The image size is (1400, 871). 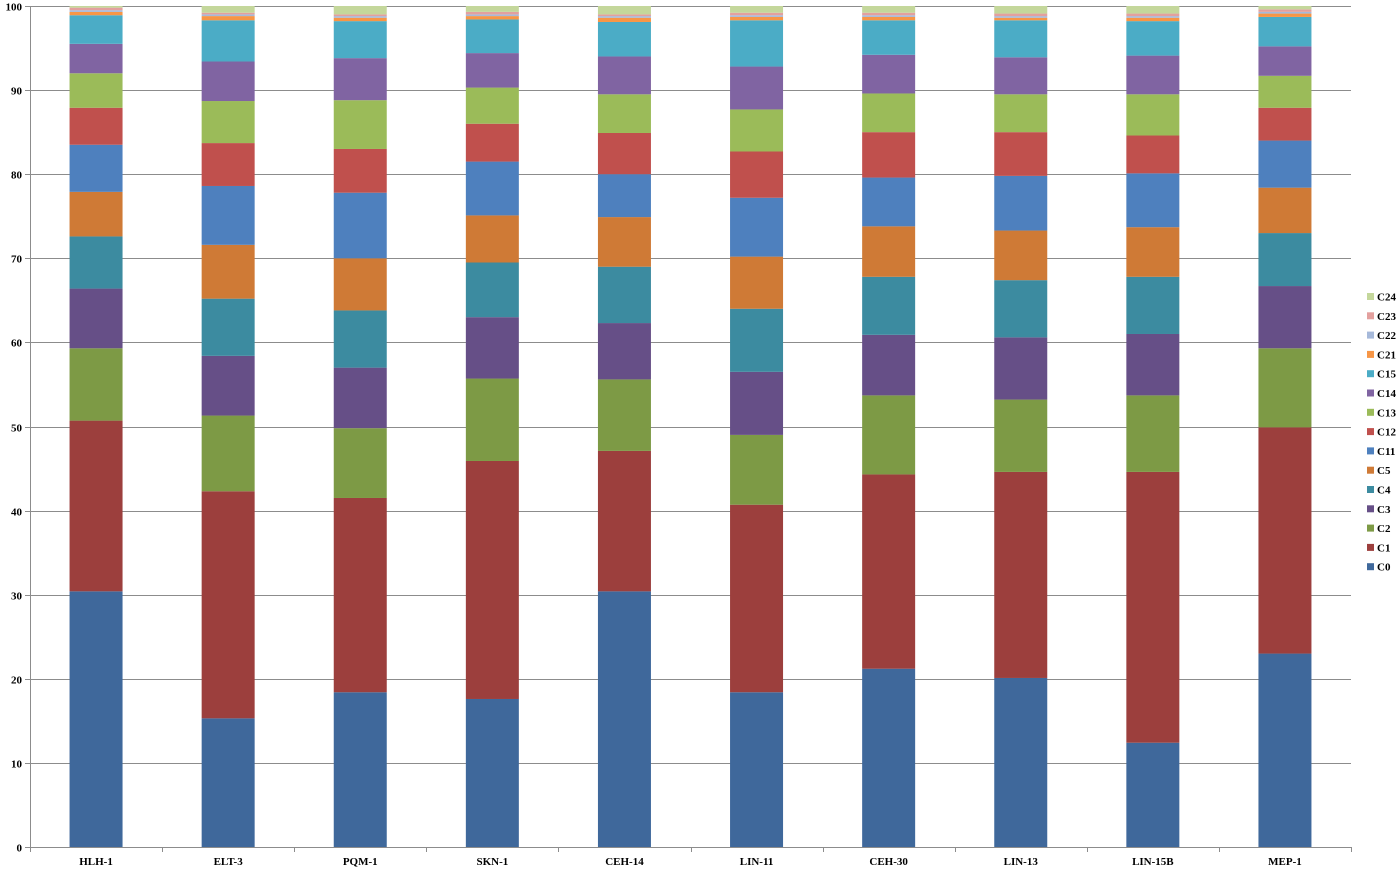 I want to click on y-tick-label: 70, so click(x=17, y=260).